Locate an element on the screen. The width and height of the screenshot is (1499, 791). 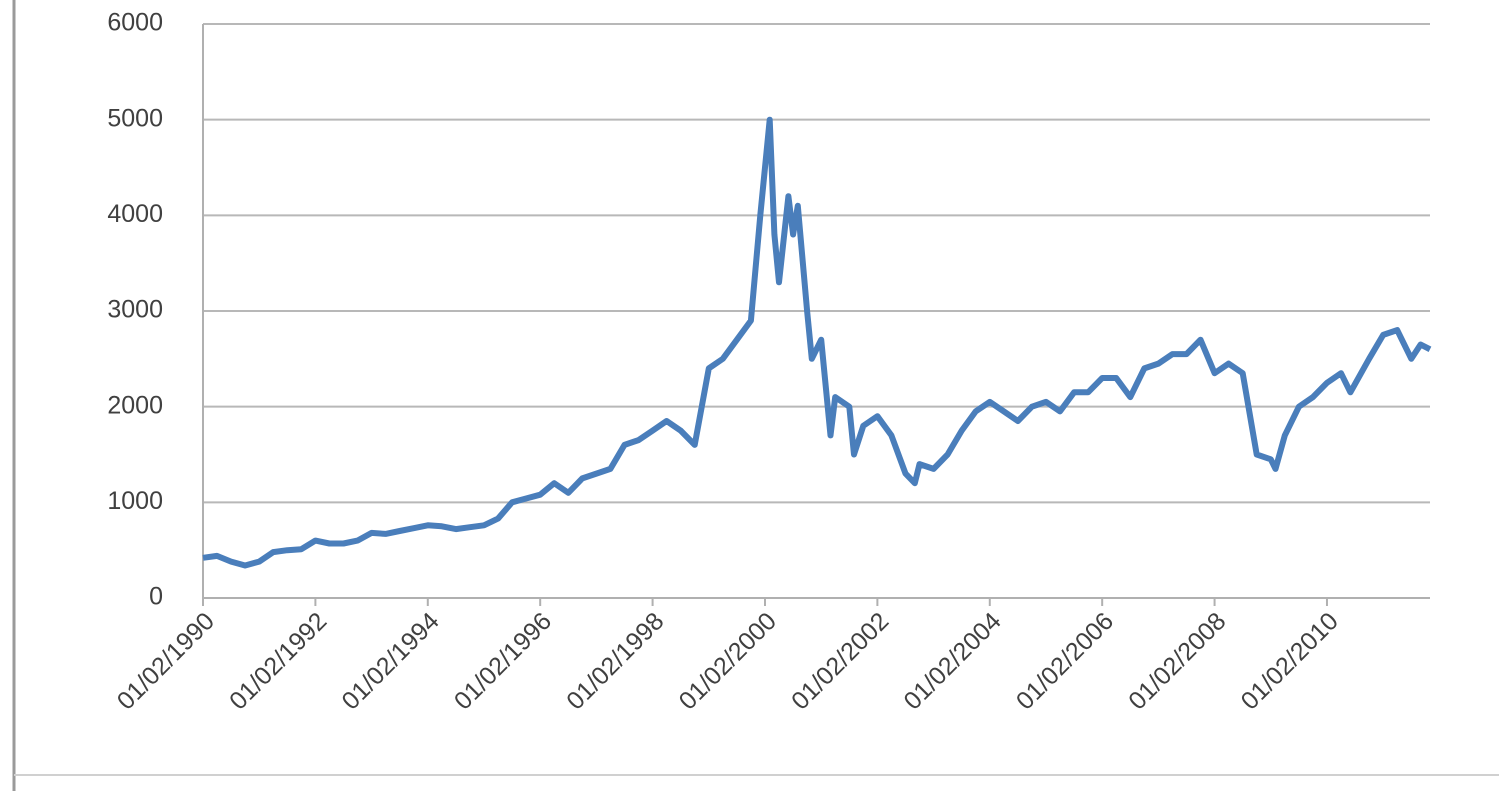
y-tick-label: 3000 is located at coordinates (135, 310).